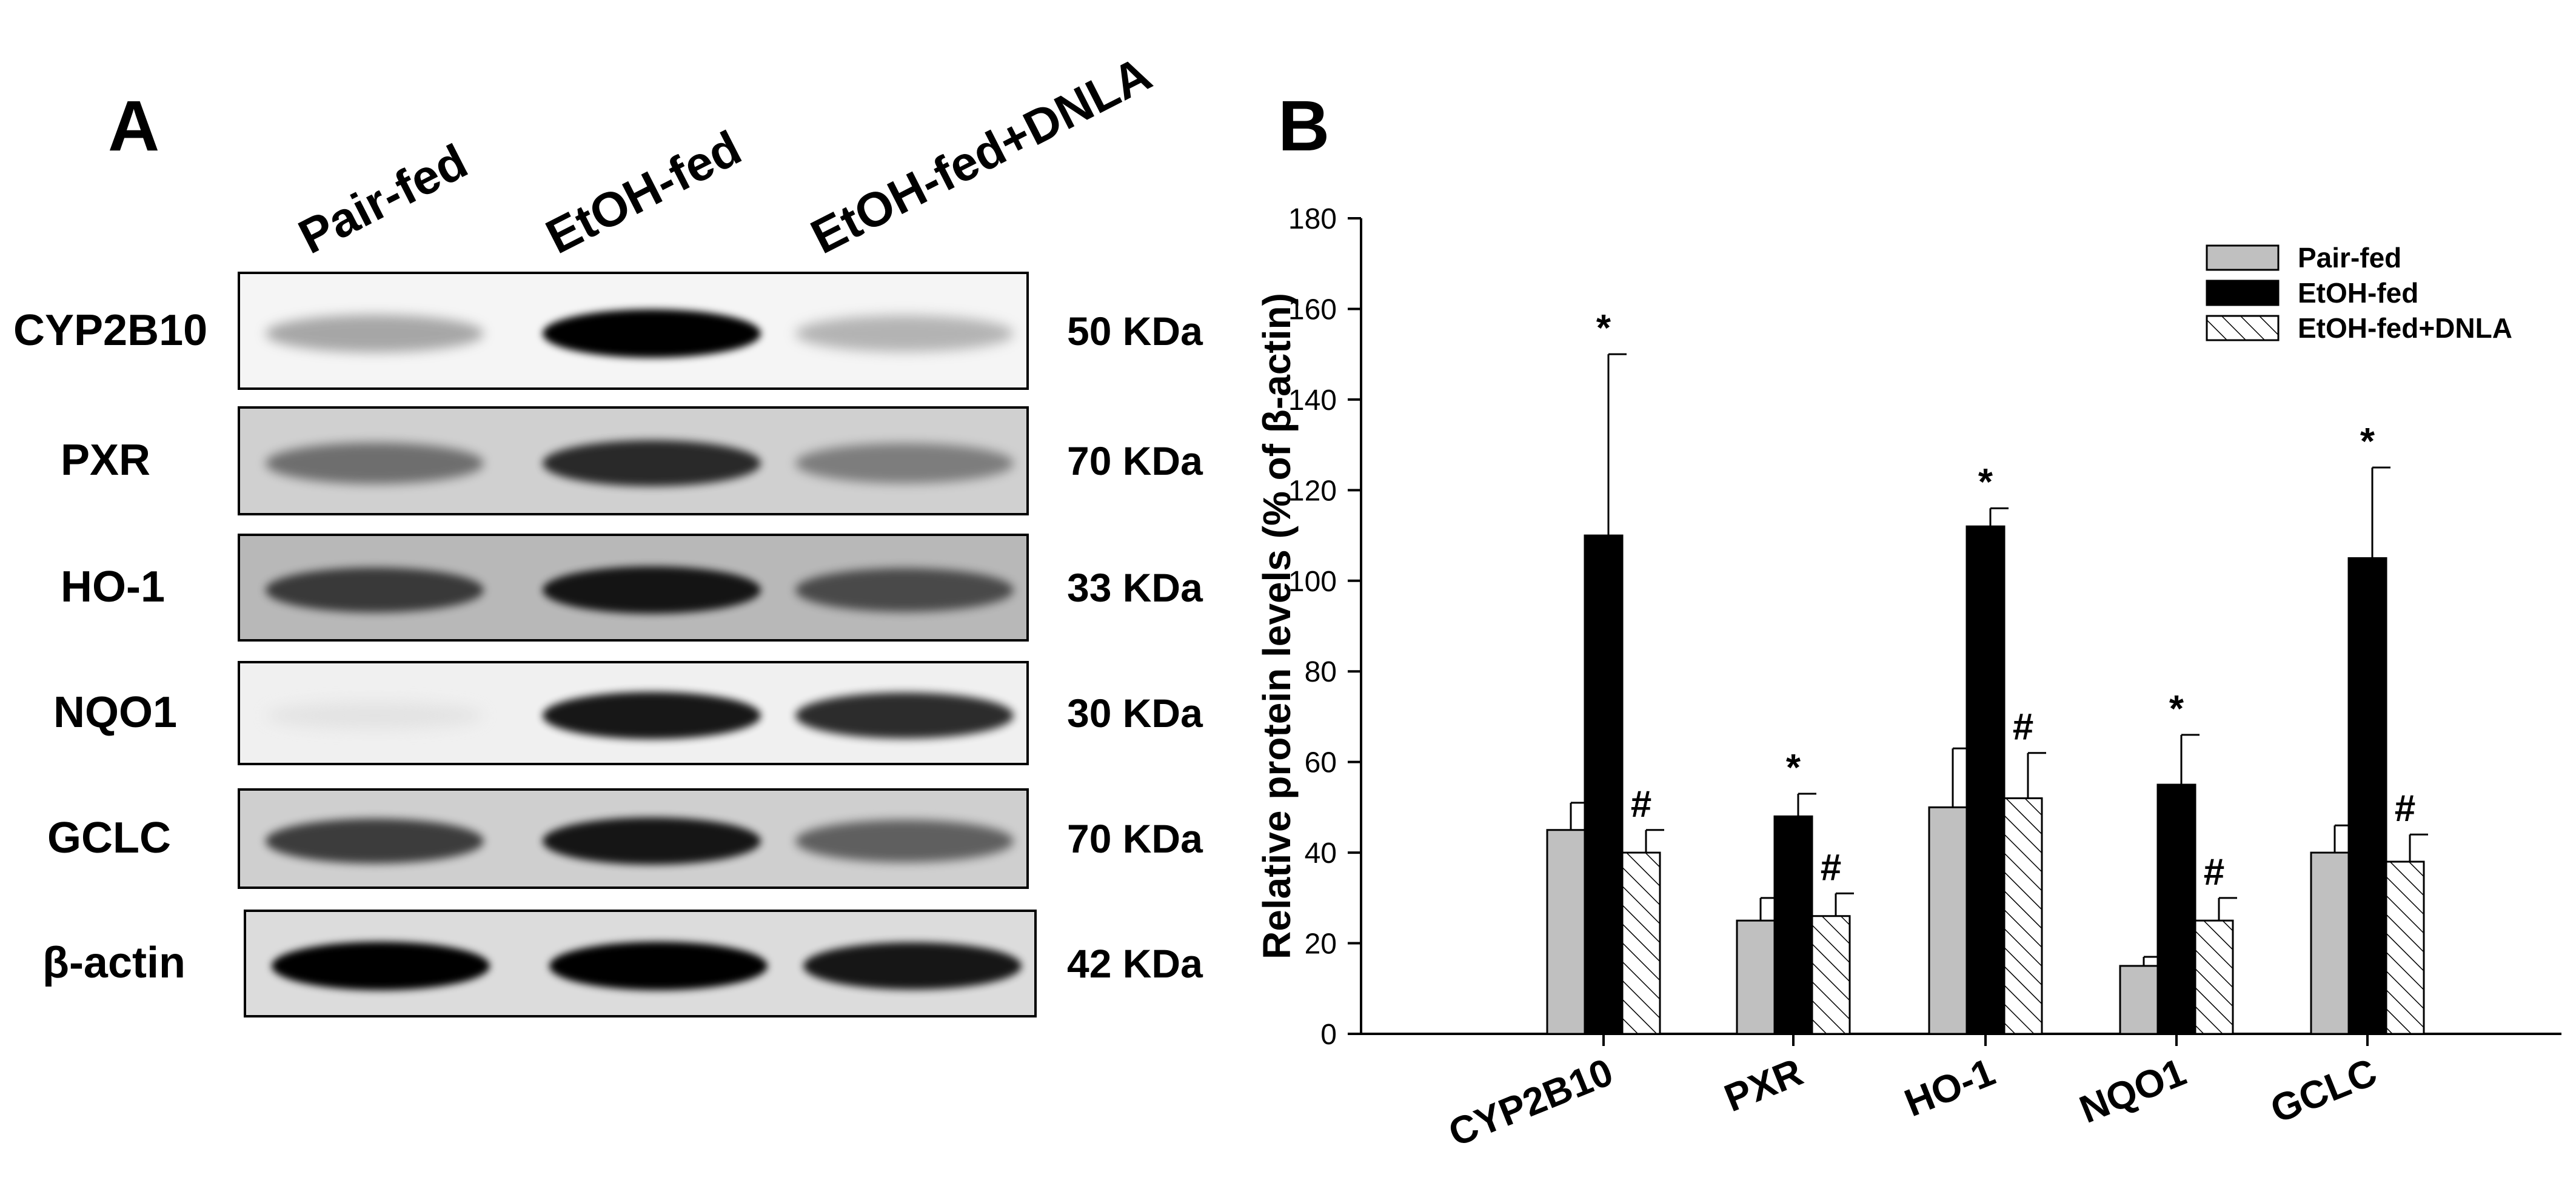 This screenshot has height=1200, width=2576. What do you see at coordinates (1312, 491) in the screenshot?
I see `y-tick-label: 120` at bounding box center [1312, 491].